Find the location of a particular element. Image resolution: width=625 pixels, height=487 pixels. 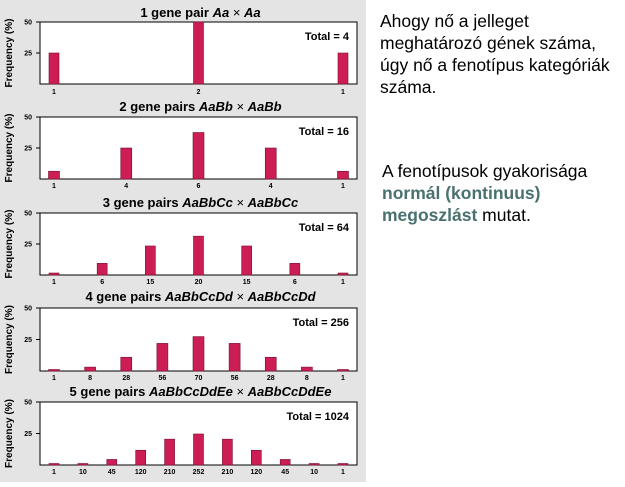

cross-right: AaBb is located at coordinates (264, 106).